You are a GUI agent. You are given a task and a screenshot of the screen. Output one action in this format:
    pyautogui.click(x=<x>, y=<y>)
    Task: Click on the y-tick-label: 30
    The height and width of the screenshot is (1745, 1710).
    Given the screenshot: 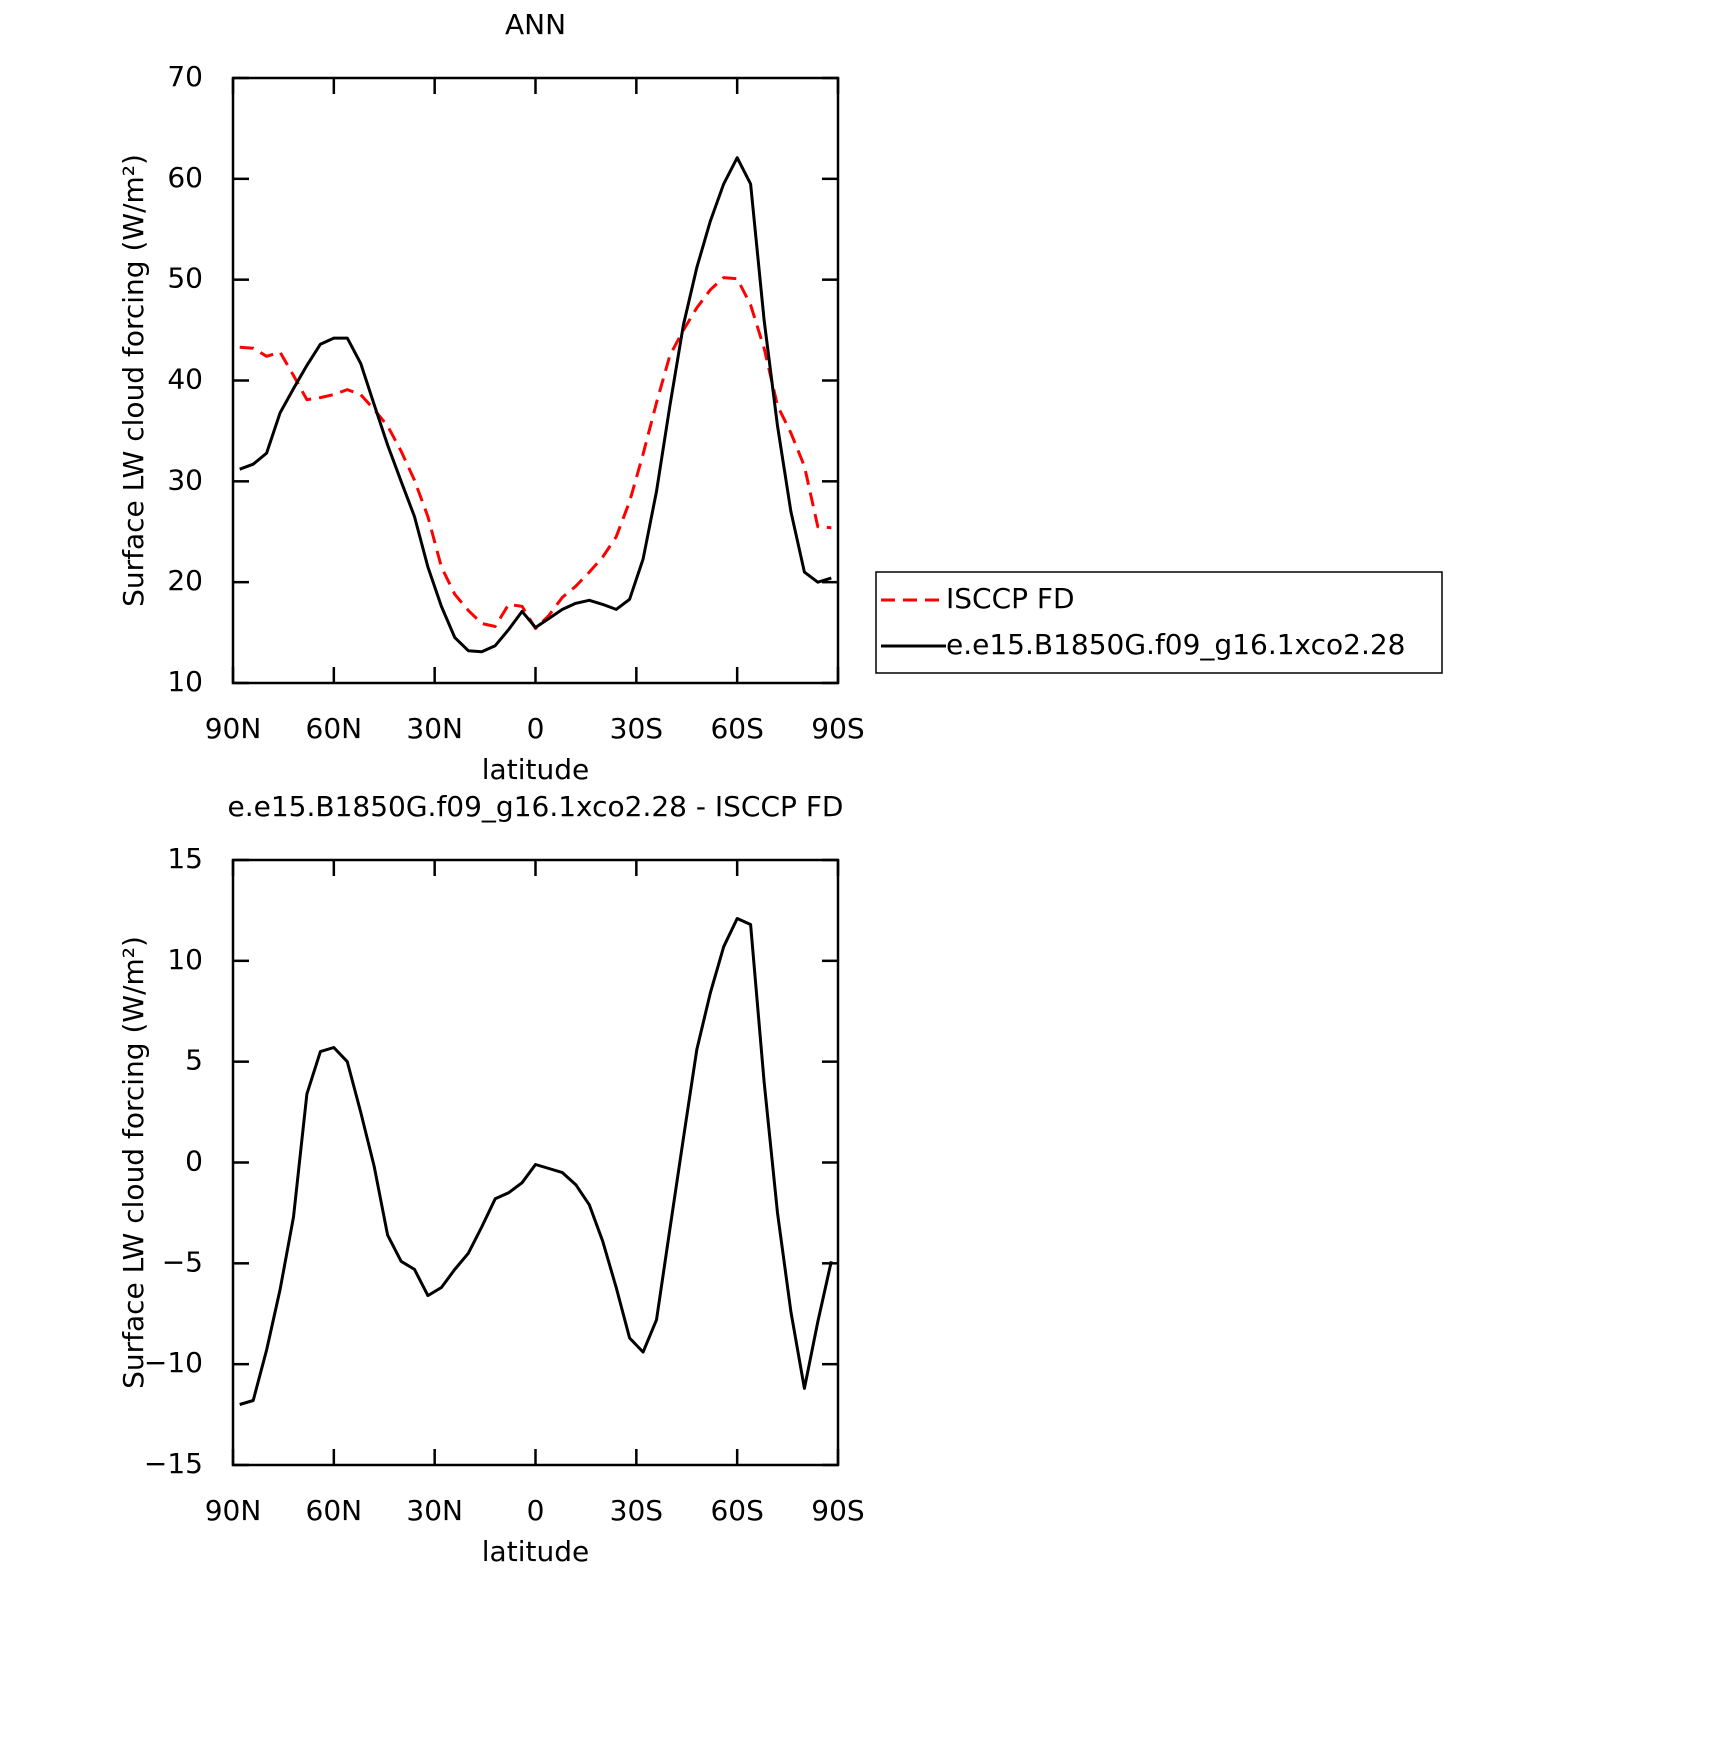 What is the action you would take?
    pyautogui.click(x=185, y=479)
    